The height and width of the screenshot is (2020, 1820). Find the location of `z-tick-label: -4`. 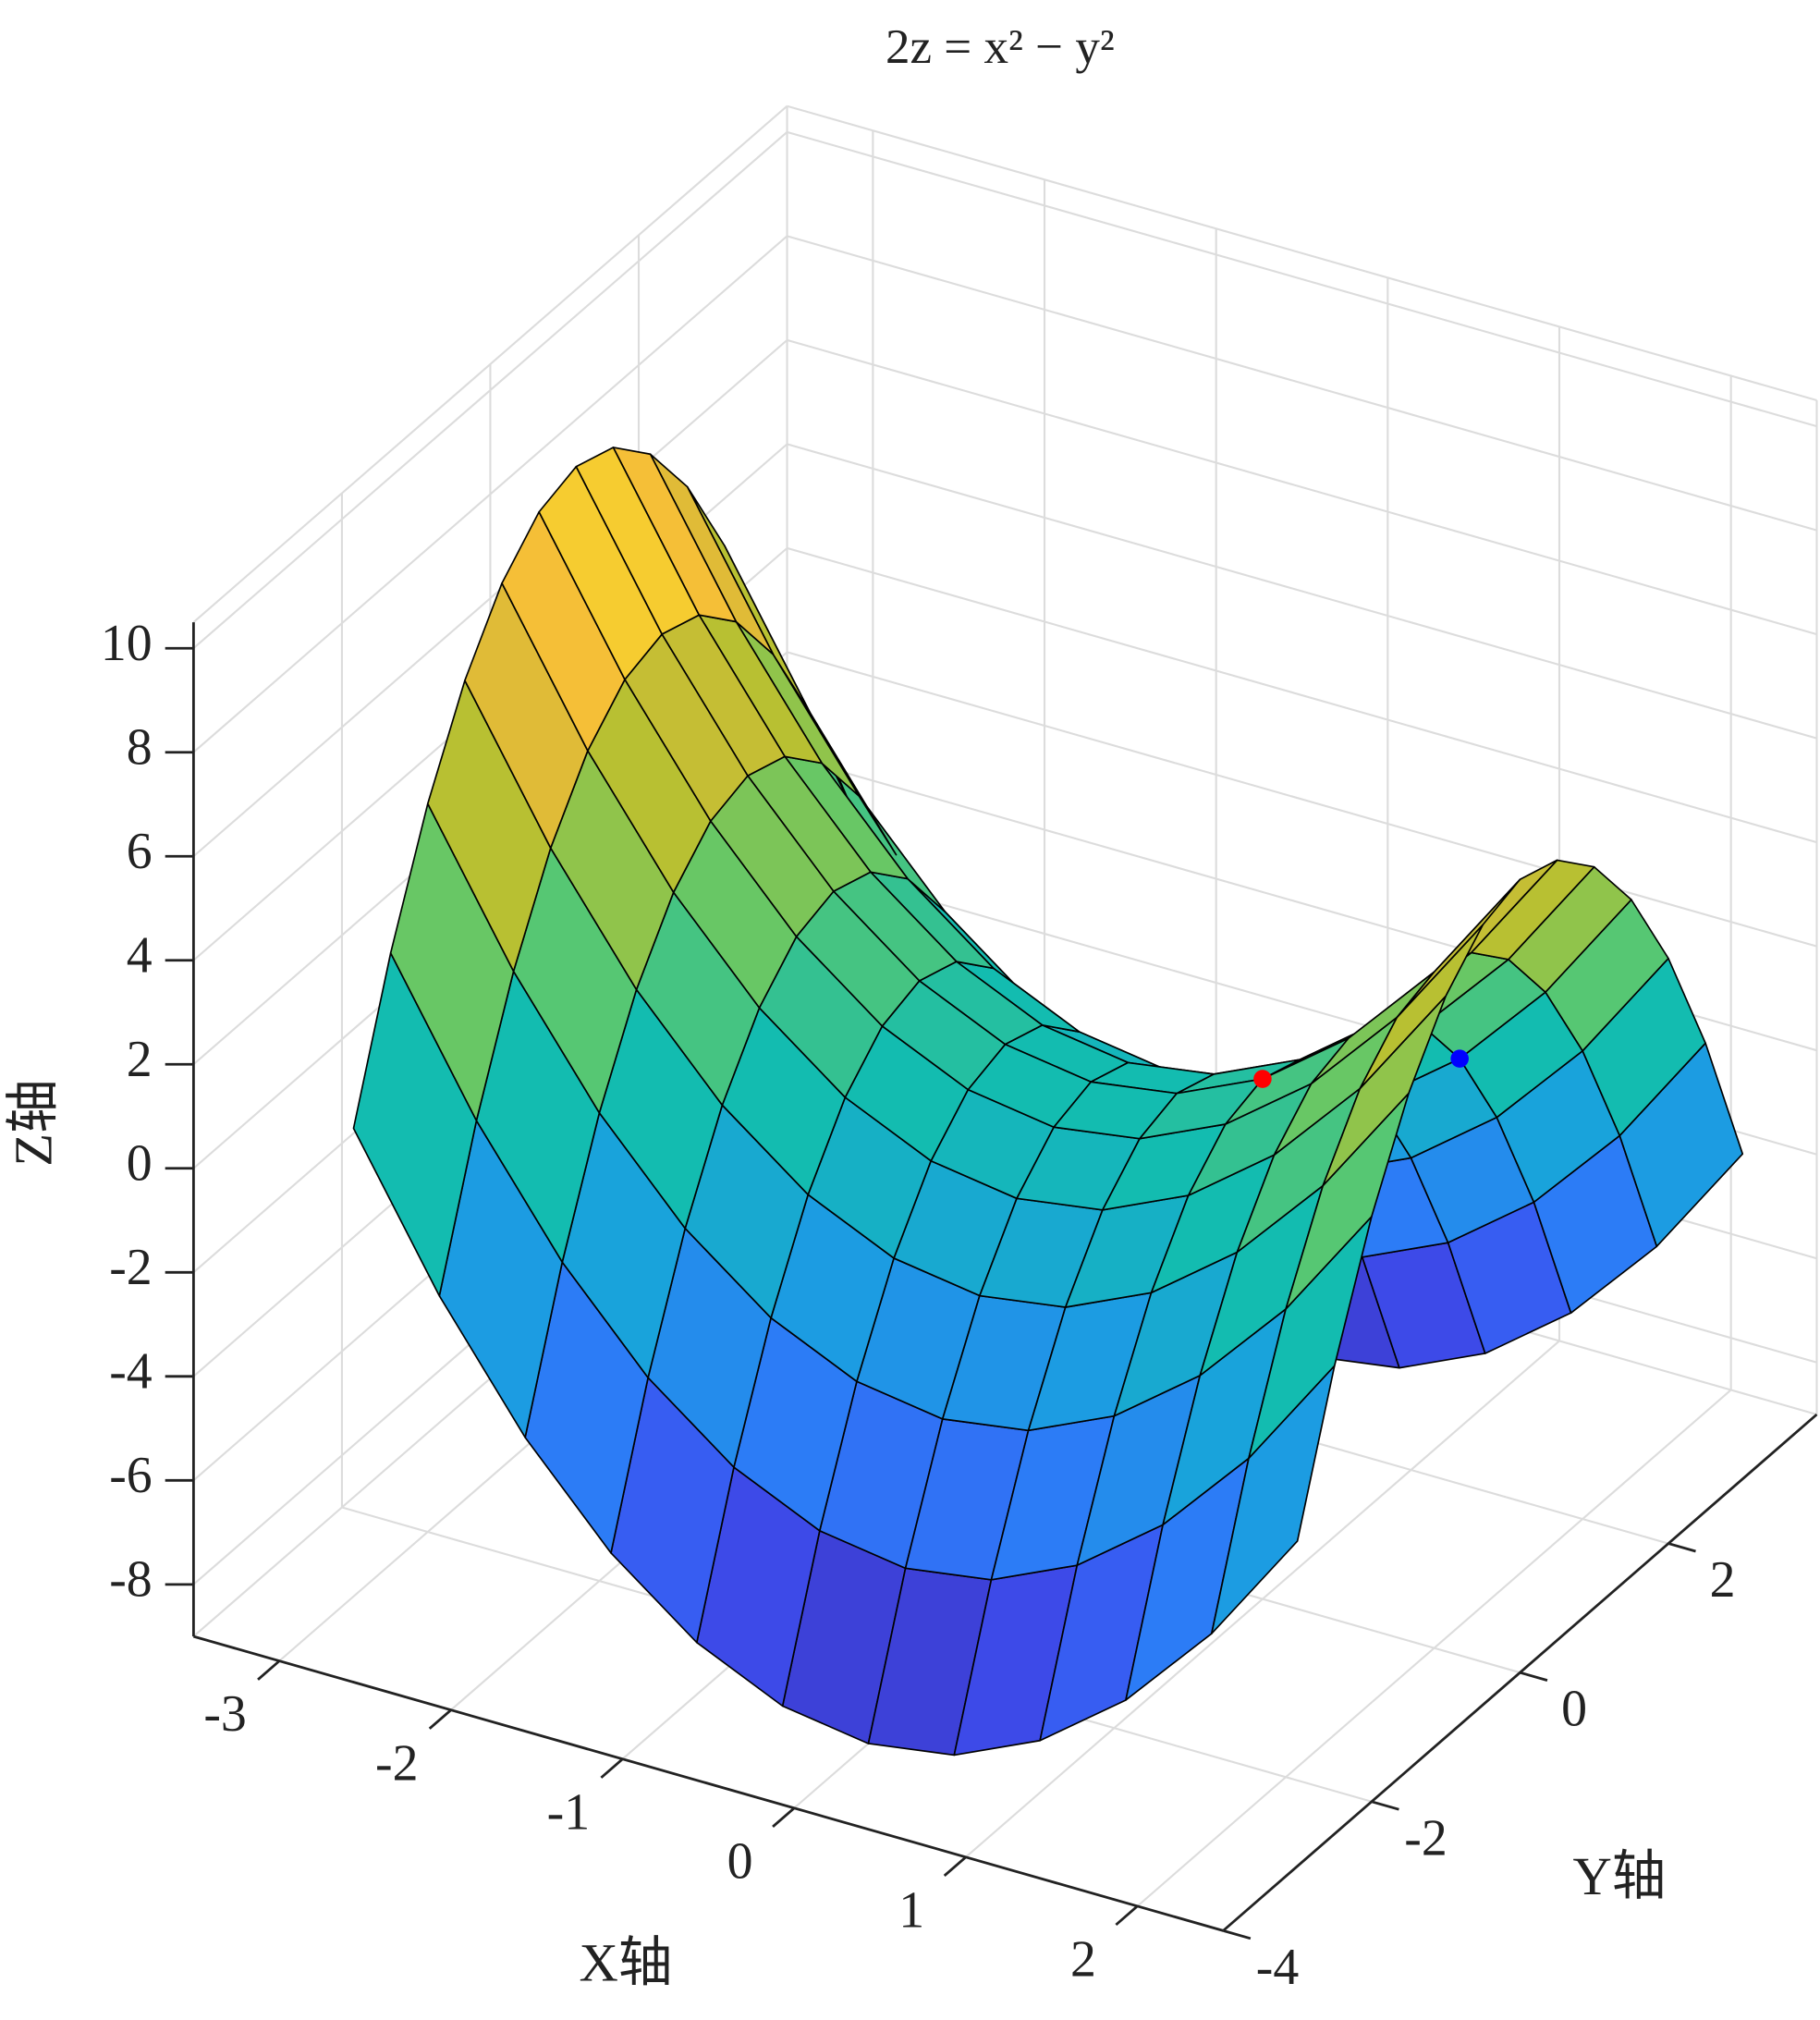

z-tick-label: -4 is located at coordinates (131, 1372).